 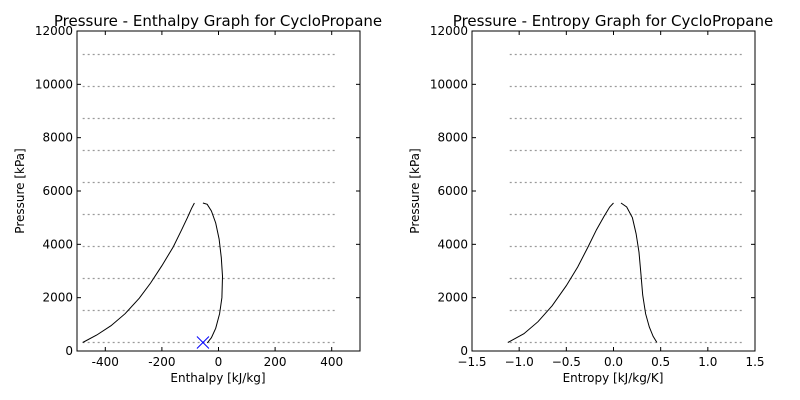 What do you see at coordinates (161, 362) in the screenshot?
I see `x-tick-label: -200` at bounding box center [161, 362].